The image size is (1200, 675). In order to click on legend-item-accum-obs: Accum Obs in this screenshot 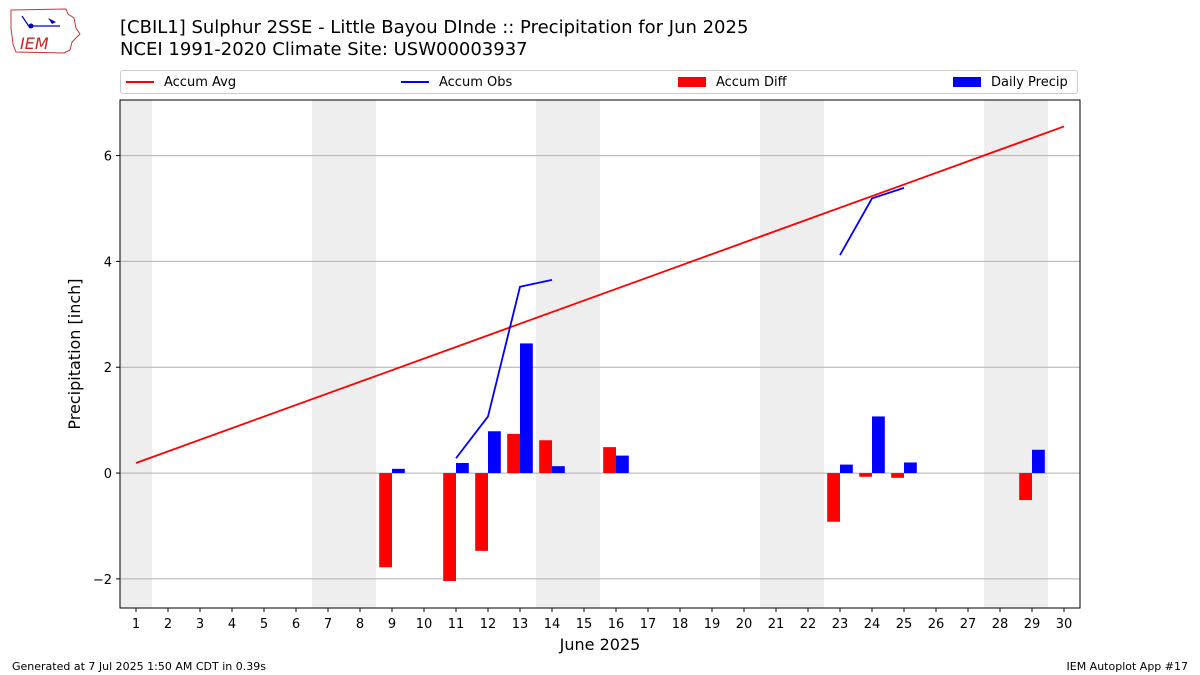, I will do `click(456, 82)`.